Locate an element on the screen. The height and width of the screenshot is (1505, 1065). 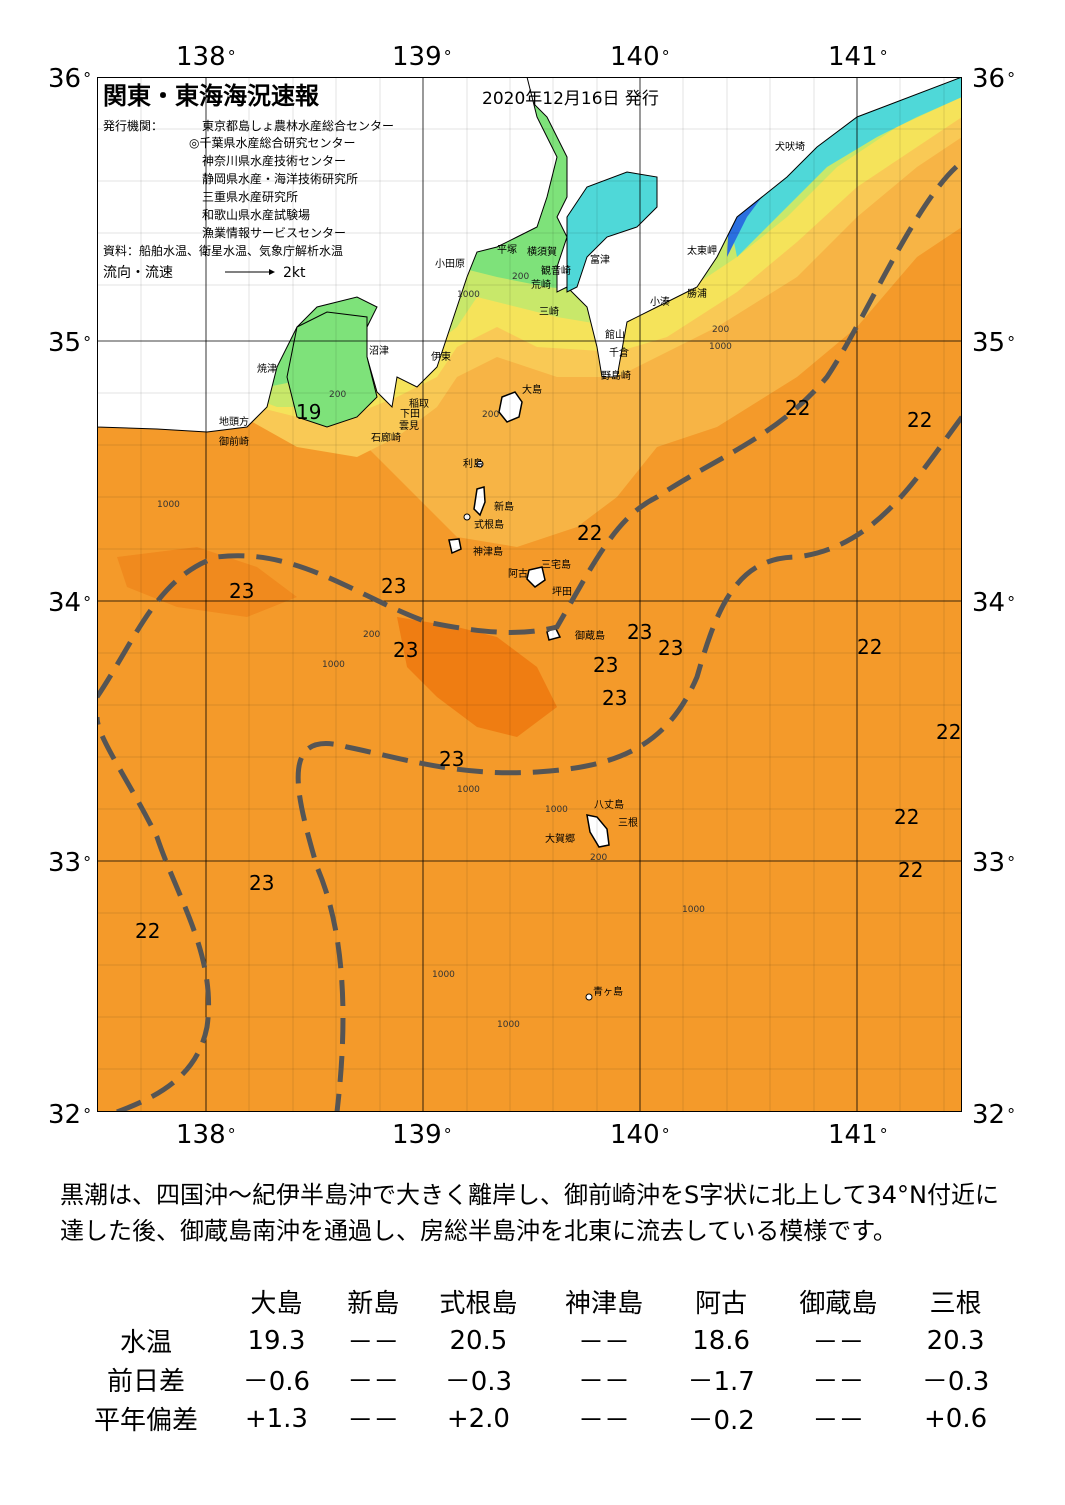
table-cell: +0.6 is located at coordinates (956, 1418).